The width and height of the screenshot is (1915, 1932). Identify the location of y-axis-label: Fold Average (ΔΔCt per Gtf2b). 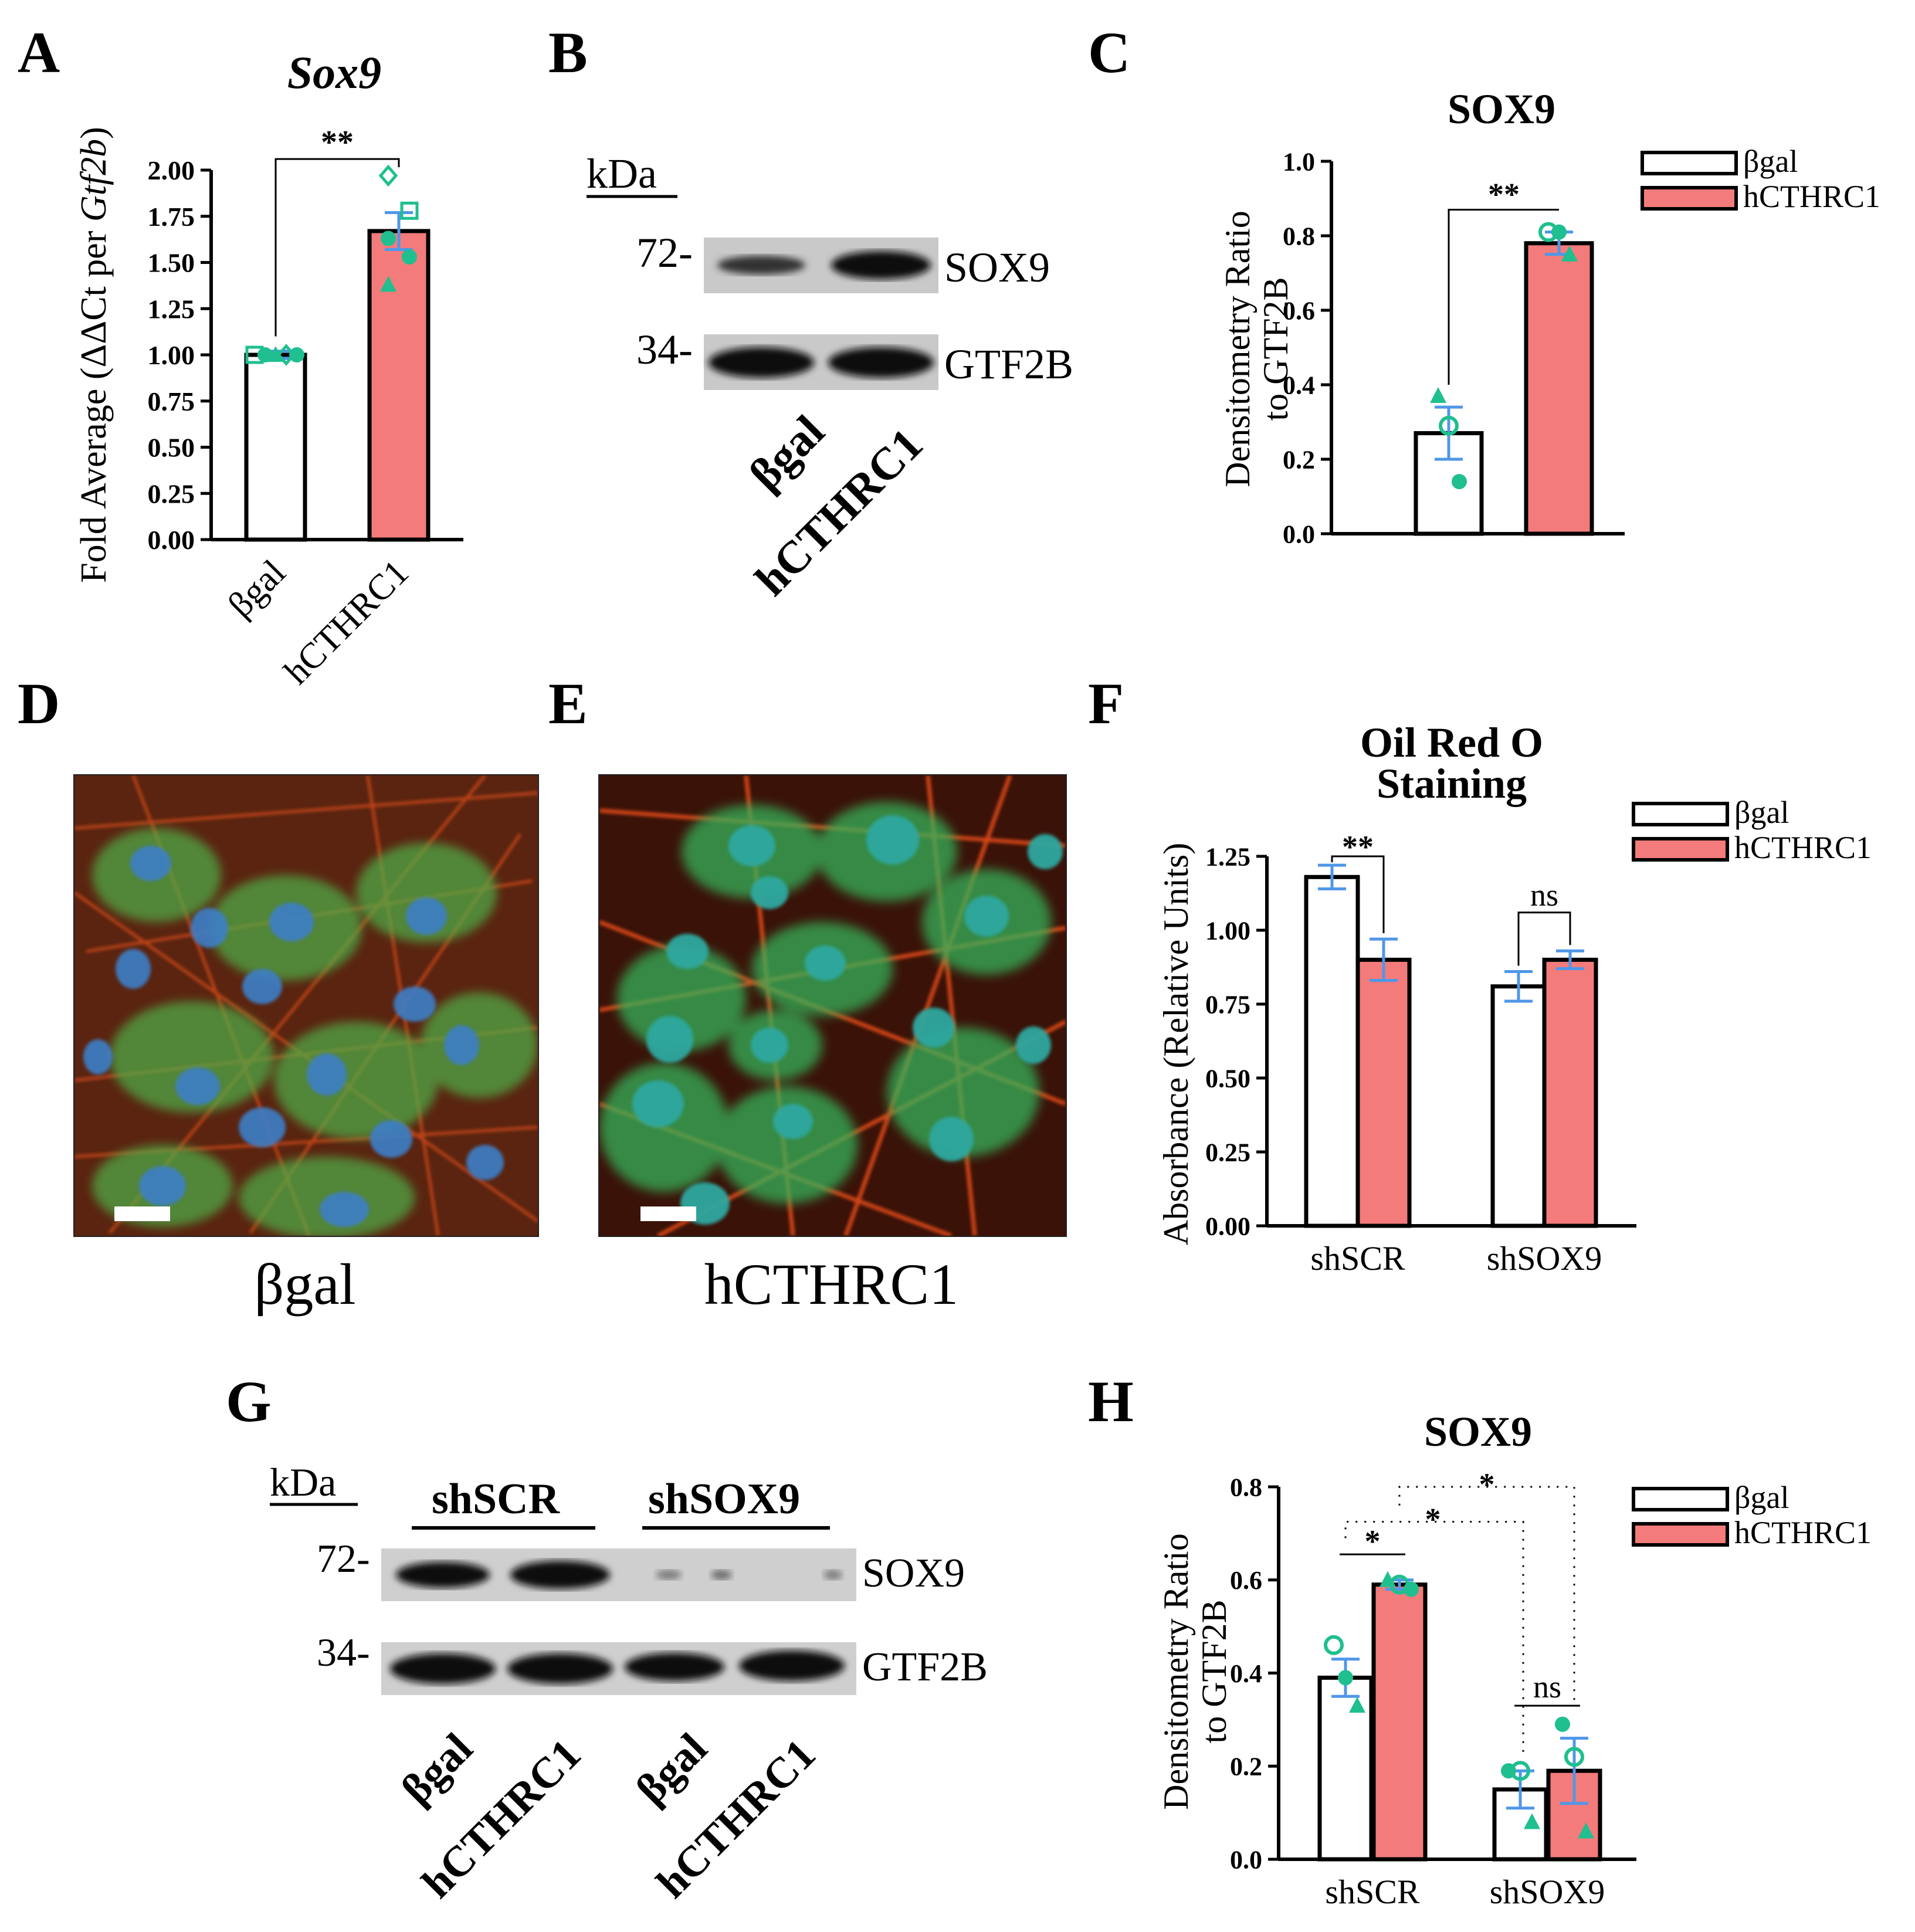
(94, 355).